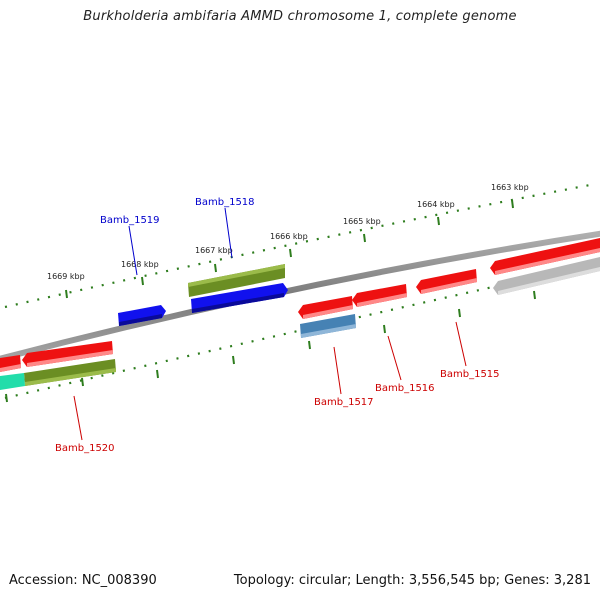 The height and width of the screenshot is (600, 600). I want to click on gene-bamb-1515-arrow, so click(446, 281).